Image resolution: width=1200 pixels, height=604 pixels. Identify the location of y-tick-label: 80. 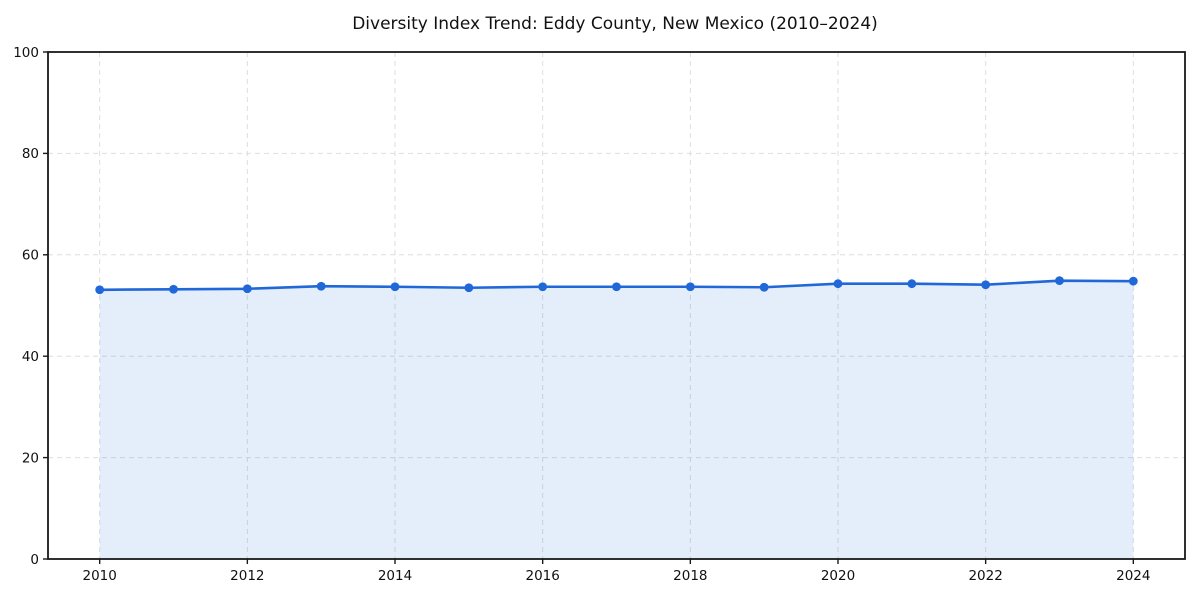
(30, 154).